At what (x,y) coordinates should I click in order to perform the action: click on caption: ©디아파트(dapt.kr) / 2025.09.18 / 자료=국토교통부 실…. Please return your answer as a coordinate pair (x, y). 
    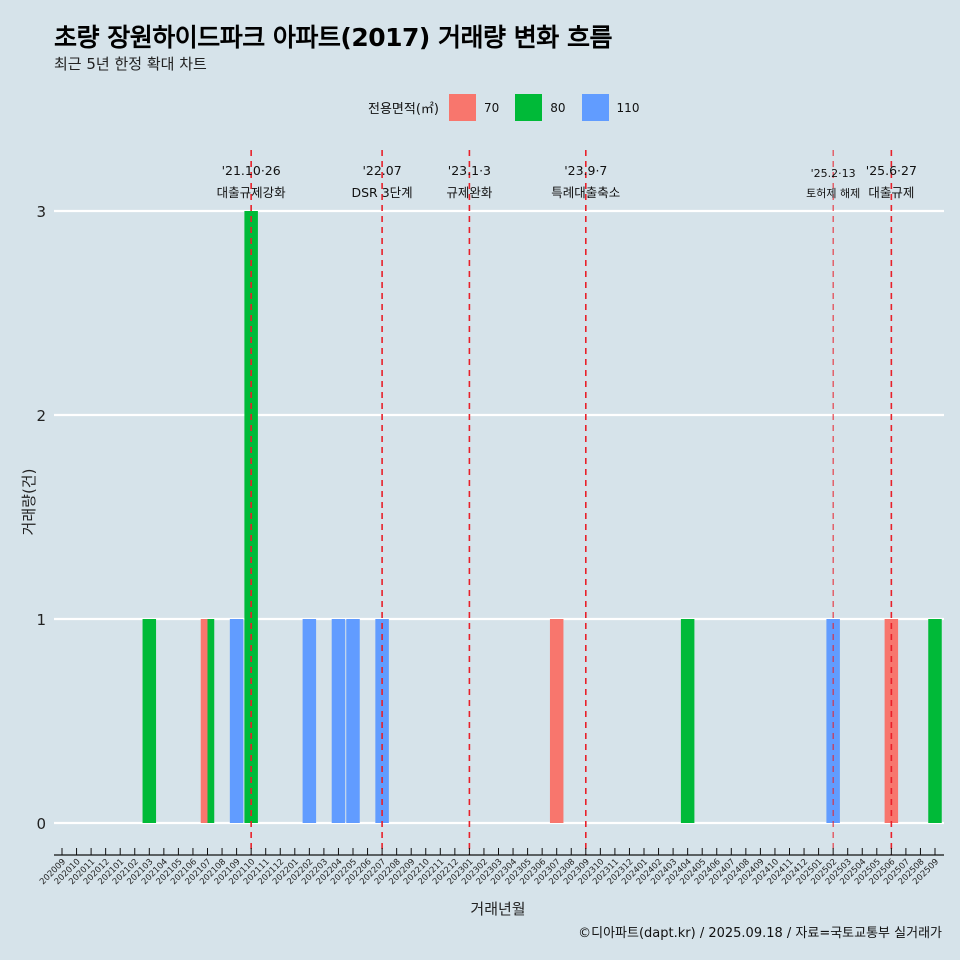
    Looking at the image, I should click on (760, 933).